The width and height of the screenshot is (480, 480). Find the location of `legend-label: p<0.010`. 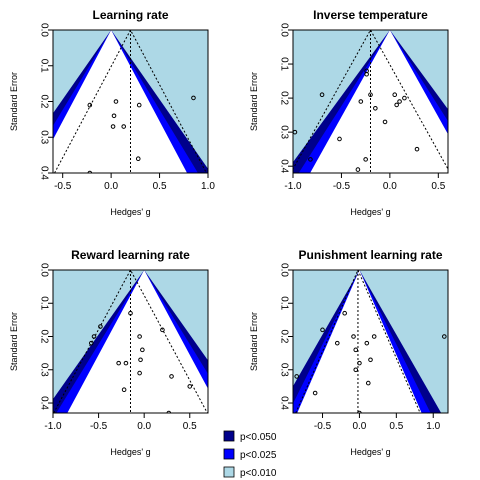

legend-label: p<0.010 is located at coordinates (258, 473).